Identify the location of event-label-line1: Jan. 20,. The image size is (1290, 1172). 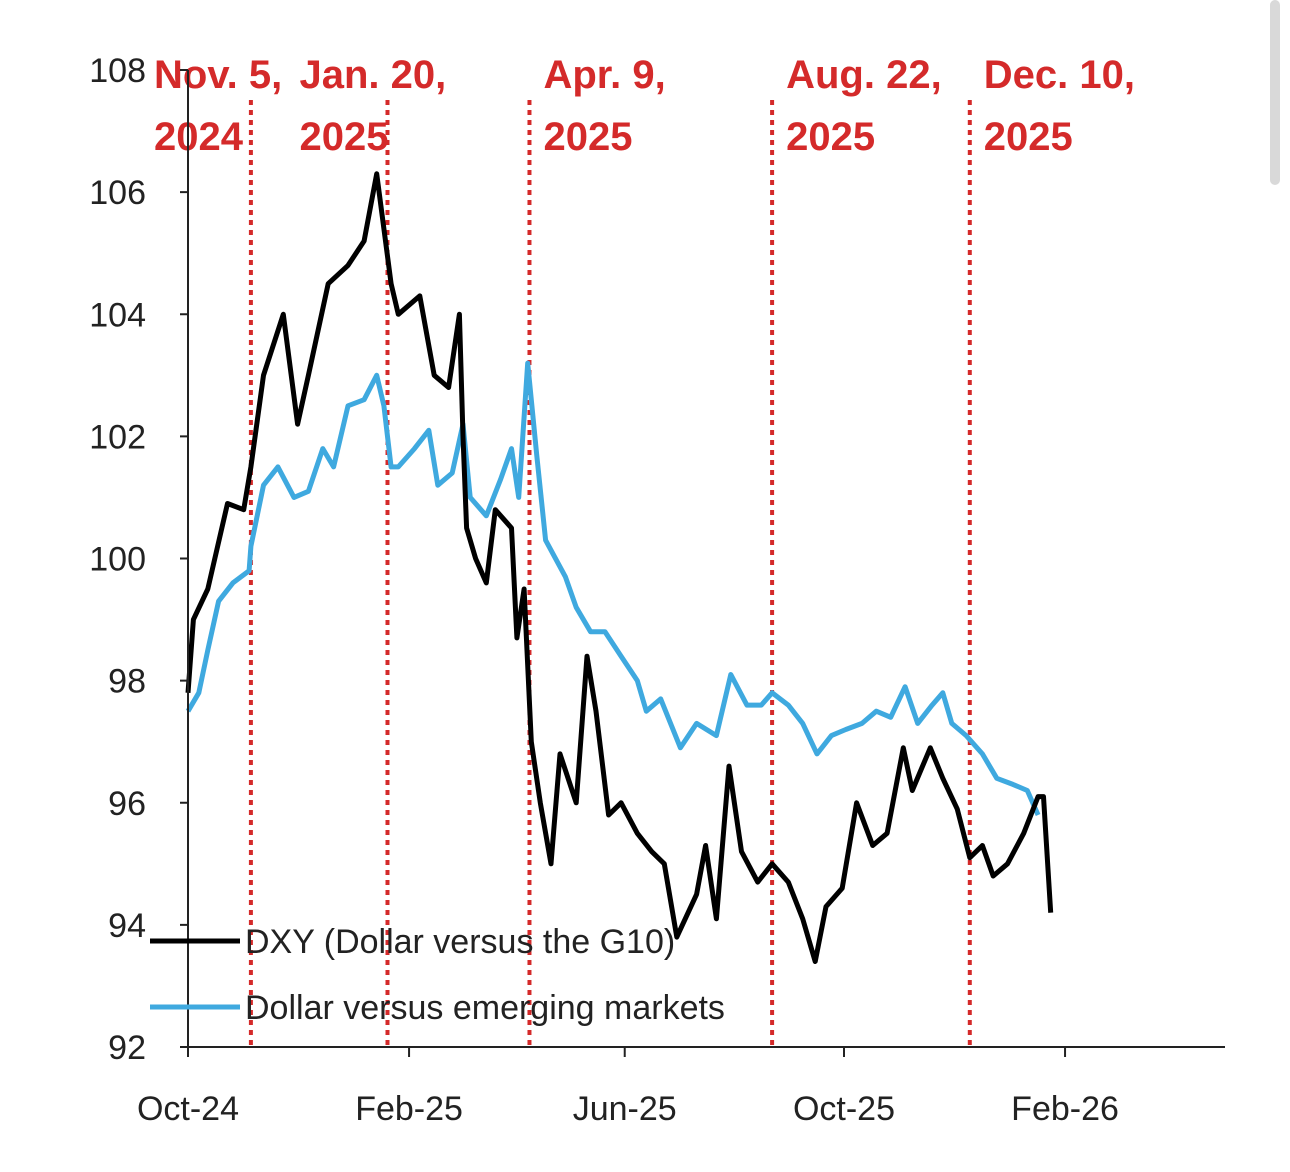
(372, 75).